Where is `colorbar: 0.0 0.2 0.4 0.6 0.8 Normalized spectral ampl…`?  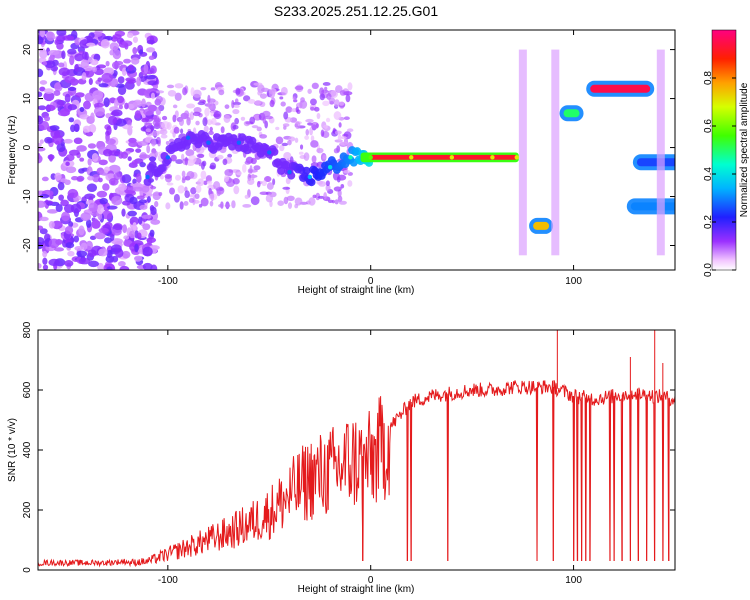 colorbar: 0.0 0.2 0.4 0.6 0.8 Normalized spectral ampl… is located at coordinates (726, 153).